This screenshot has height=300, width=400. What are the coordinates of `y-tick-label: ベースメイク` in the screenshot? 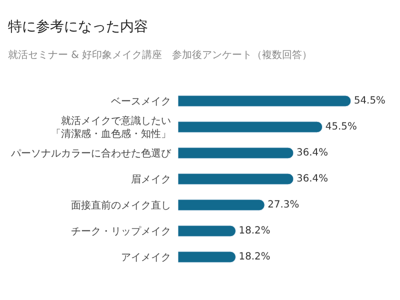 It's located at (141, 102).